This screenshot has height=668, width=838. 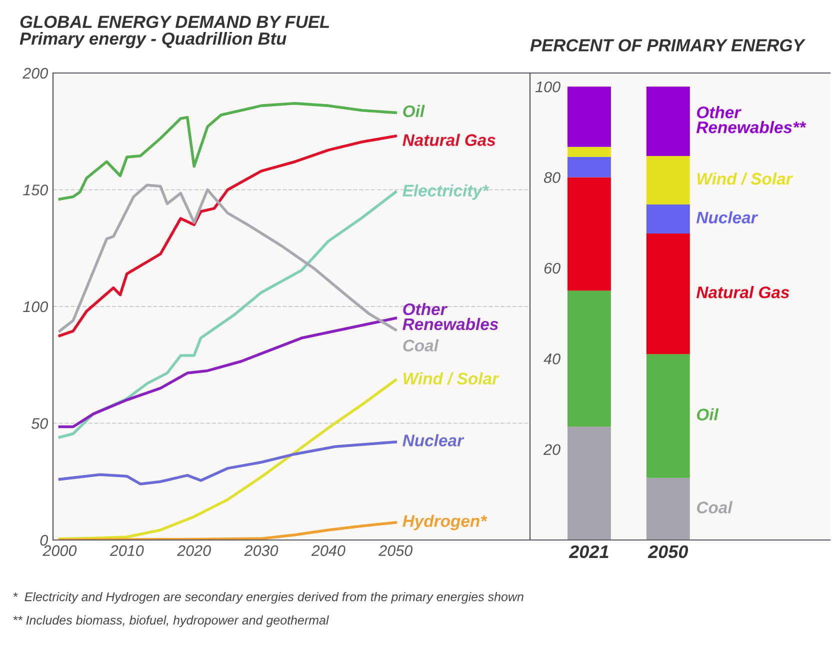 What do you see at coordinates (59, 550) in the screenshot?
I see `x-tick-label: 2000` at bounding box center [59, 550].